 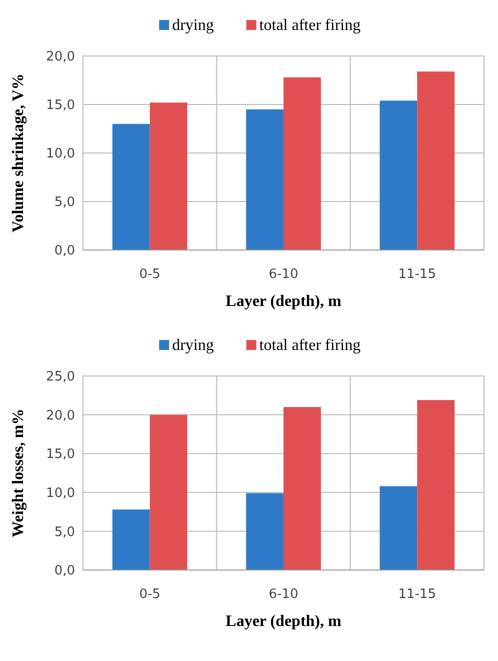 I want to click on y-tick-label: 25,0, so click(x=60, y=377).